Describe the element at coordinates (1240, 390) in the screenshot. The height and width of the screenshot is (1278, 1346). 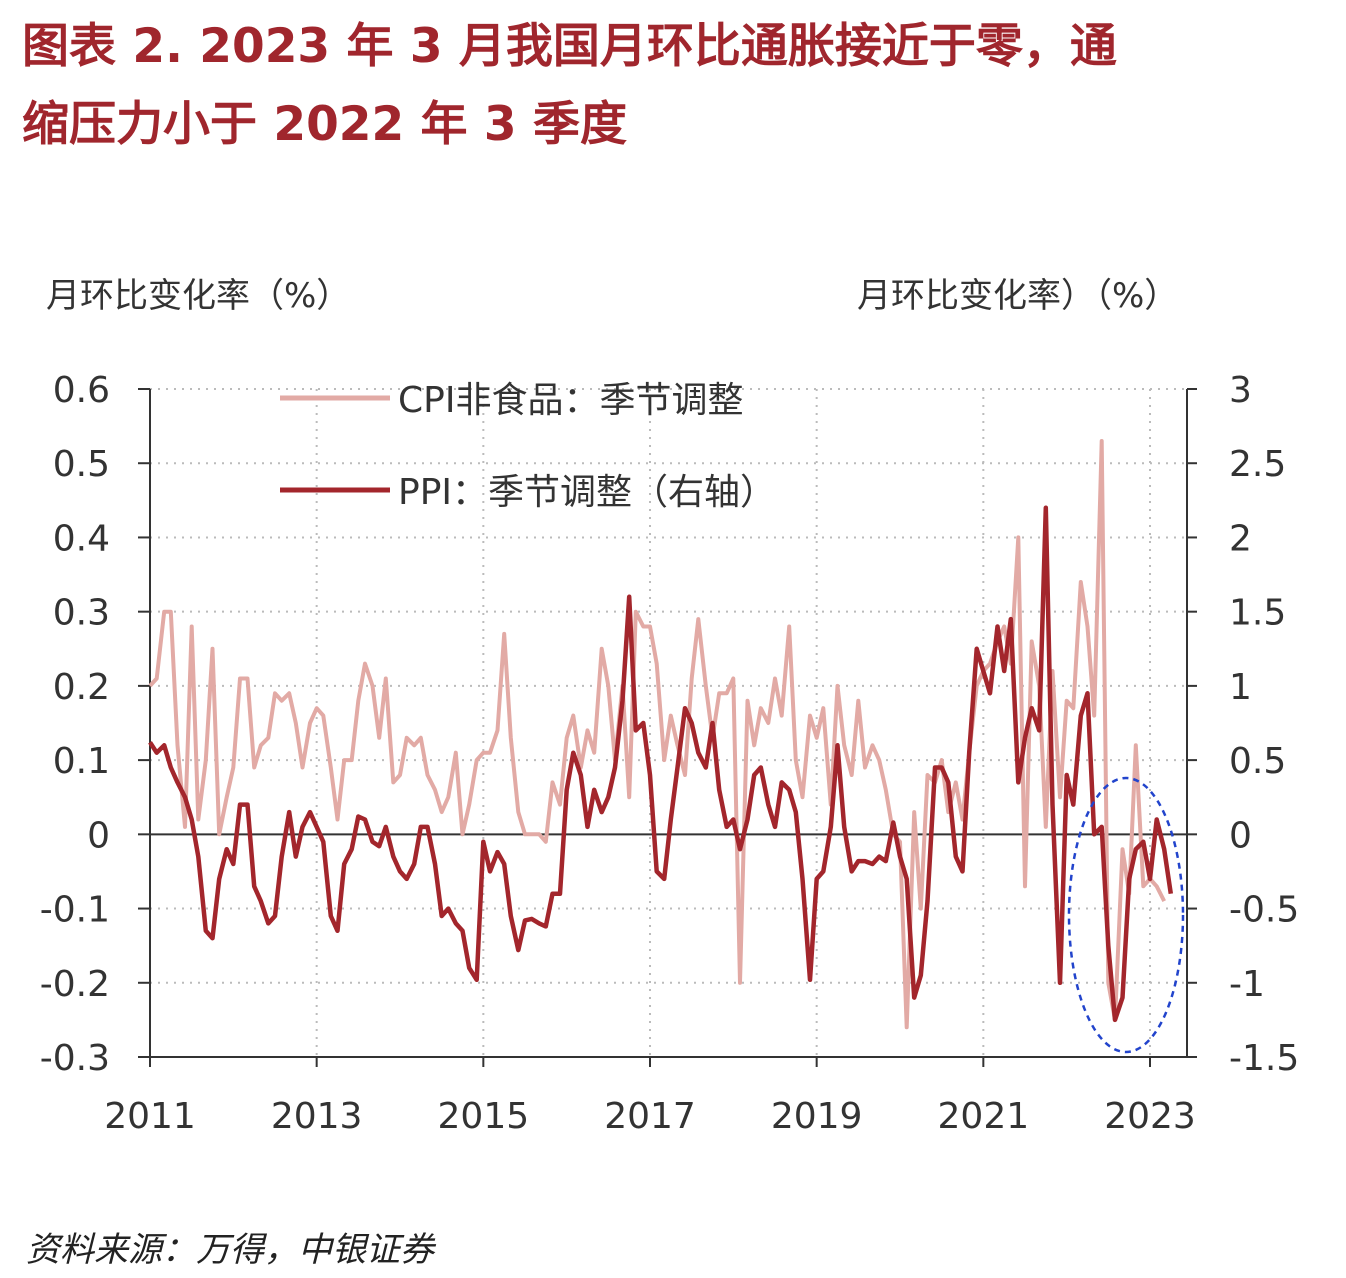
I see `right-tick-label: 3` at that location.